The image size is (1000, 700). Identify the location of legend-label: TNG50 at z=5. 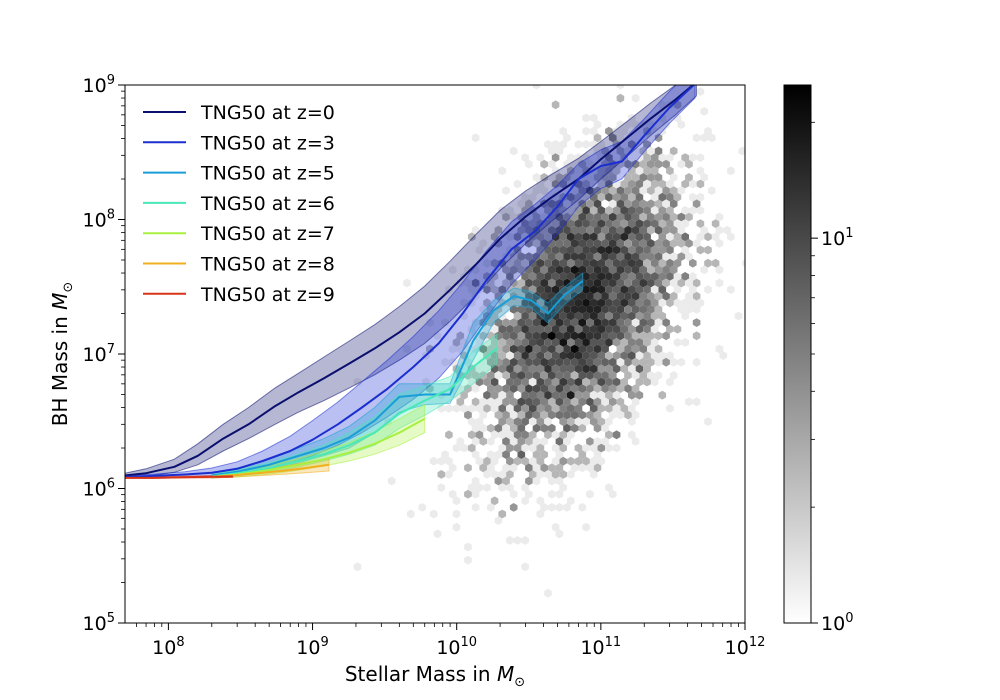
(267, 174).